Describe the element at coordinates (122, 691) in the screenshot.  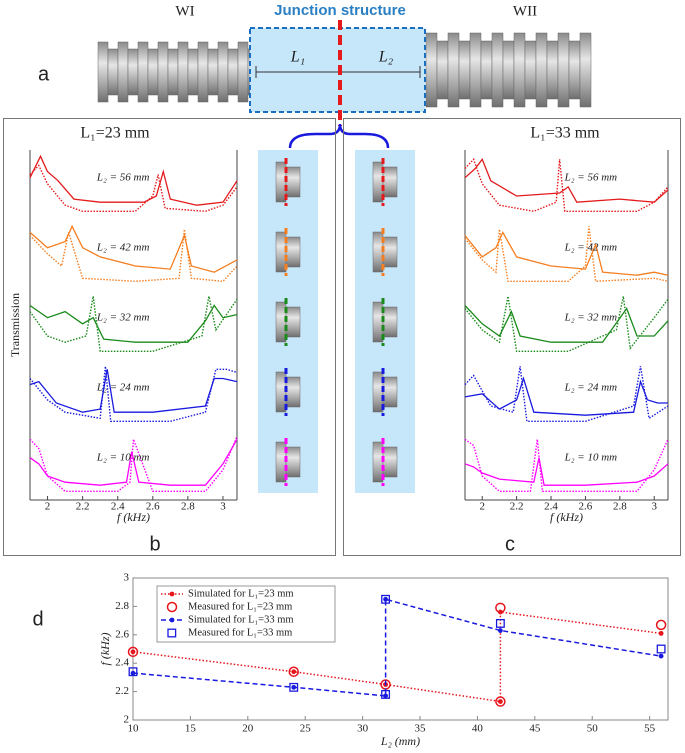
I see `y-tick-label: 2.2` at that location.